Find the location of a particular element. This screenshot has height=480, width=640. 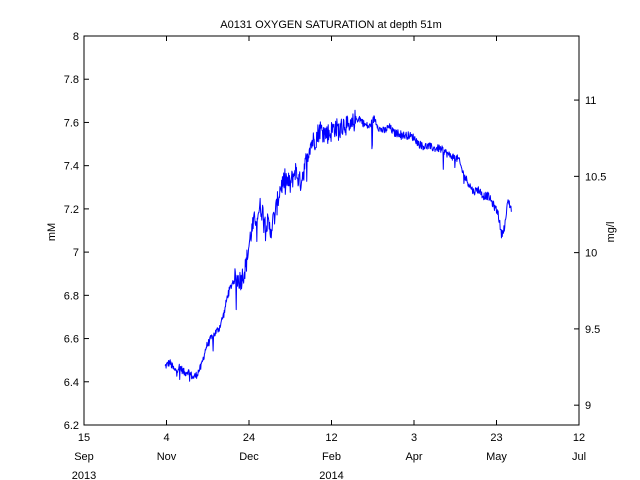

x-tick-year: 2014 is located at coordinates (331, 475).